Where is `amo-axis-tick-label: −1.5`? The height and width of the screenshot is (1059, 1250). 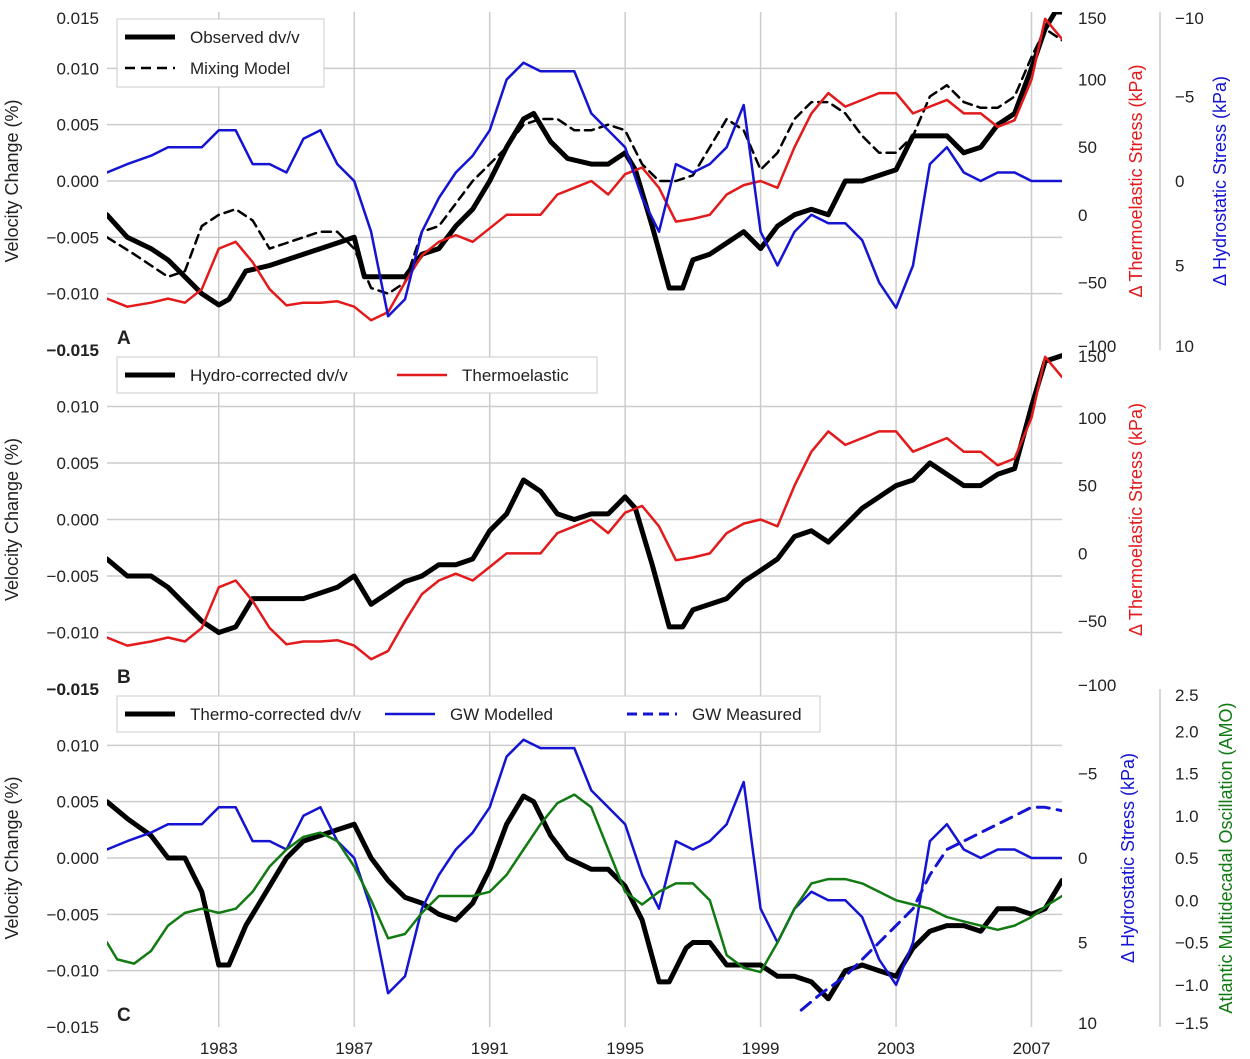 amo-axis-tick-label: −1.5 is located at coordinates (1192, 1023).